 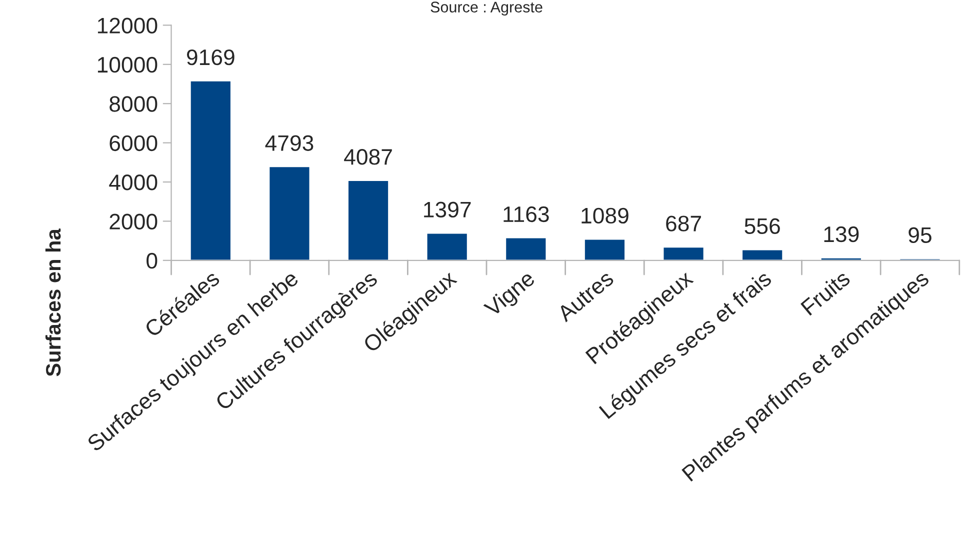 I want to click on data-label: 556, so click(x=762, y=226).